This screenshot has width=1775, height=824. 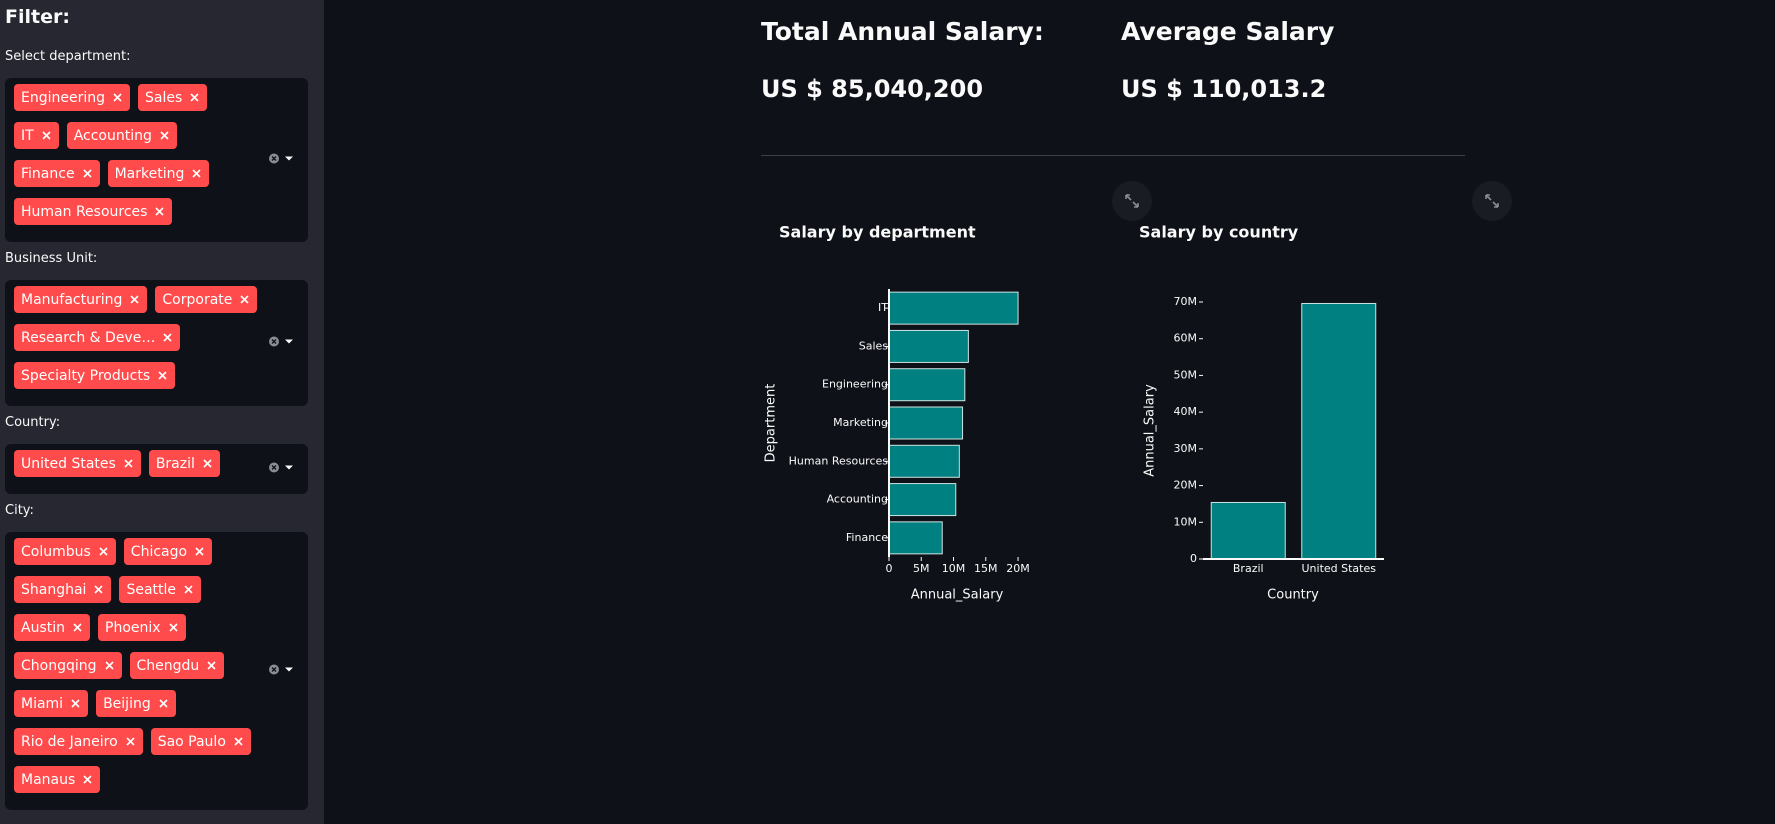 I want to click on tag: Manaus, so click(x=57, y=779).